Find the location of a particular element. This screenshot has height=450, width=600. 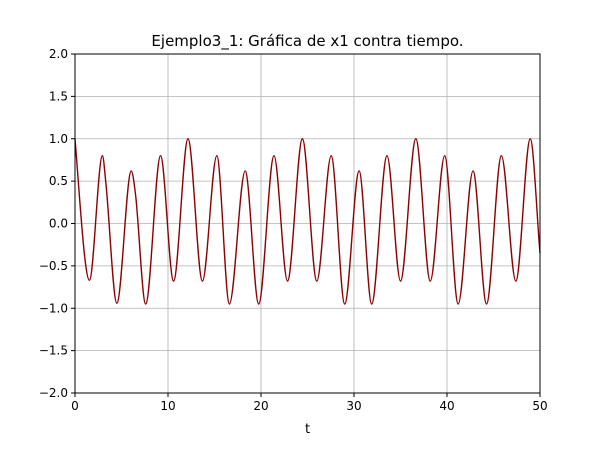

x-axis-ticks: 0 10 20 30 40 50 is located at coordinates (309, 403).